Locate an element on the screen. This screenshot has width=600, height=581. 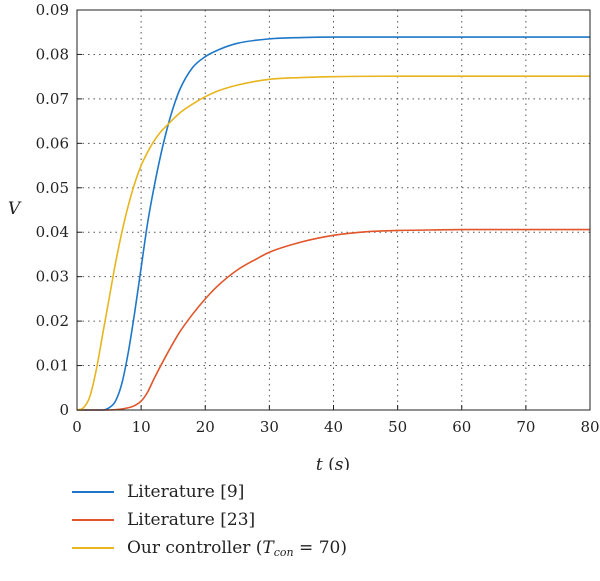
y-tick-label: 0.06 is located at coordinates (52, 143).